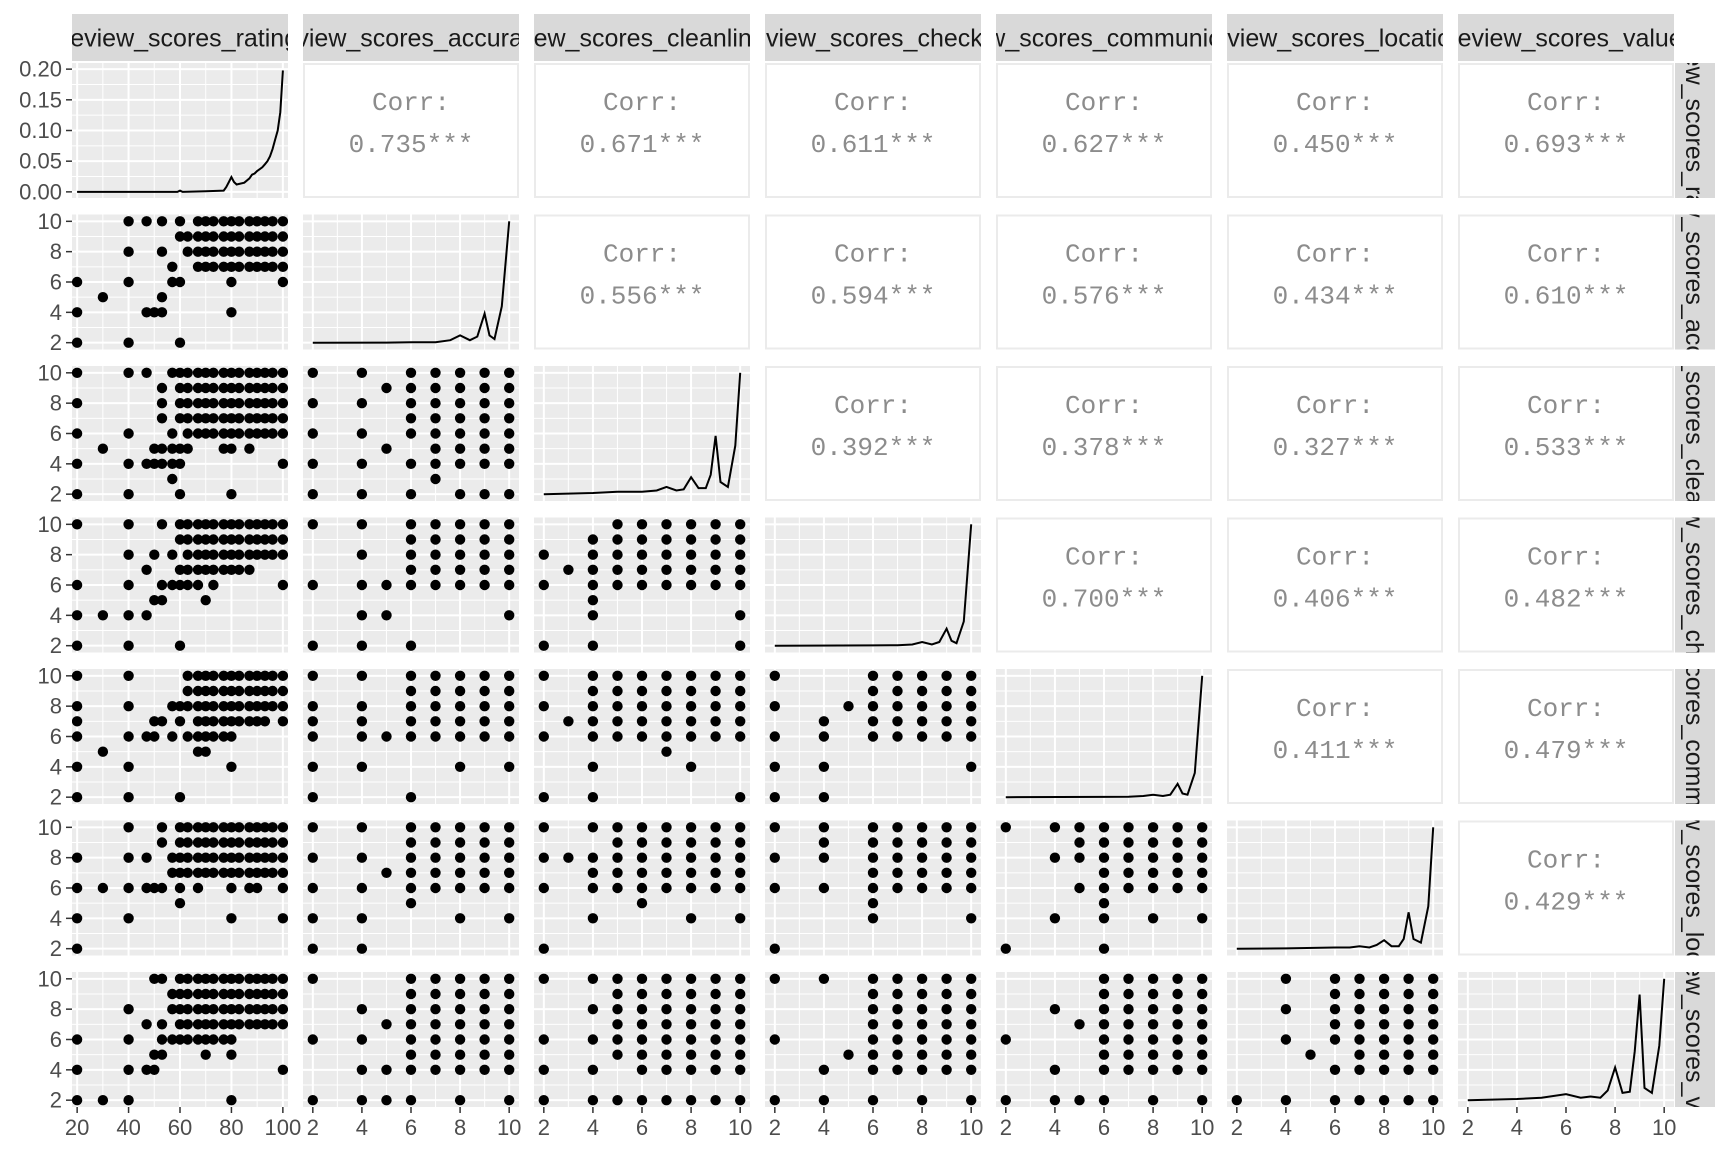  I want to click on row-strip-label: review_scores_location, so click(1694, 888).